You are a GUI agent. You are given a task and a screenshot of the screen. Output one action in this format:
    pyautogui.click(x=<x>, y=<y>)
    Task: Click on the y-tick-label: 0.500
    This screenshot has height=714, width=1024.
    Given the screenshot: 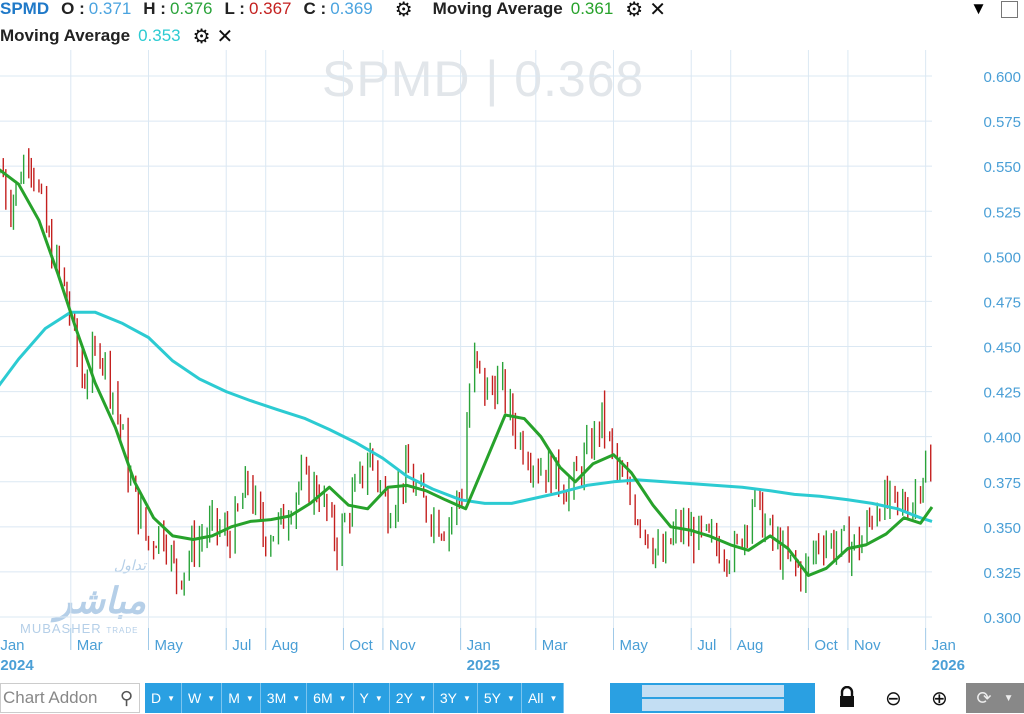 What is the action you would take?
    pyautogui.click(x=1002, y=257)
    